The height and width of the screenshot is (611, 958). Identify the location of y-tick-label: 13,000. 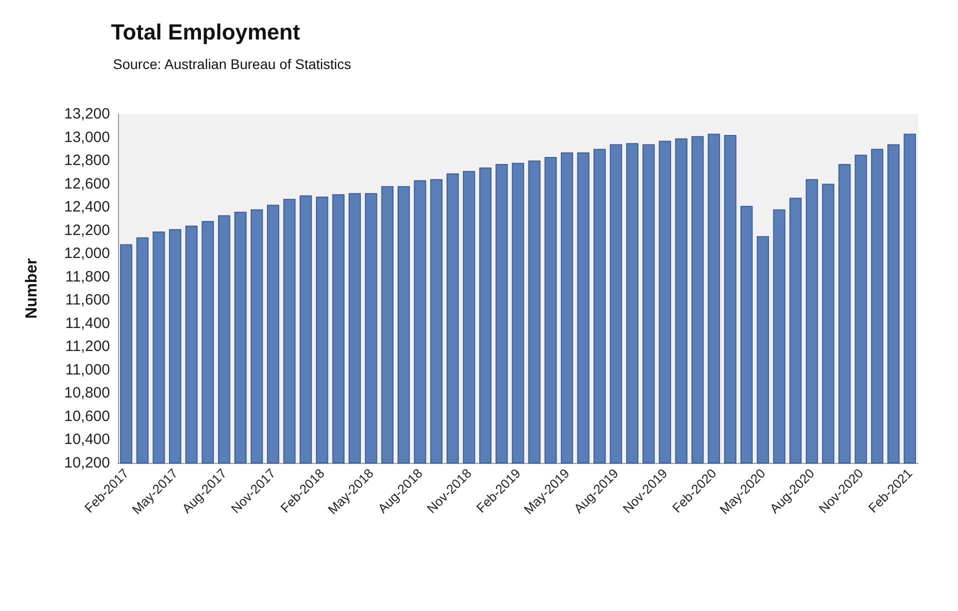
(87, 137).